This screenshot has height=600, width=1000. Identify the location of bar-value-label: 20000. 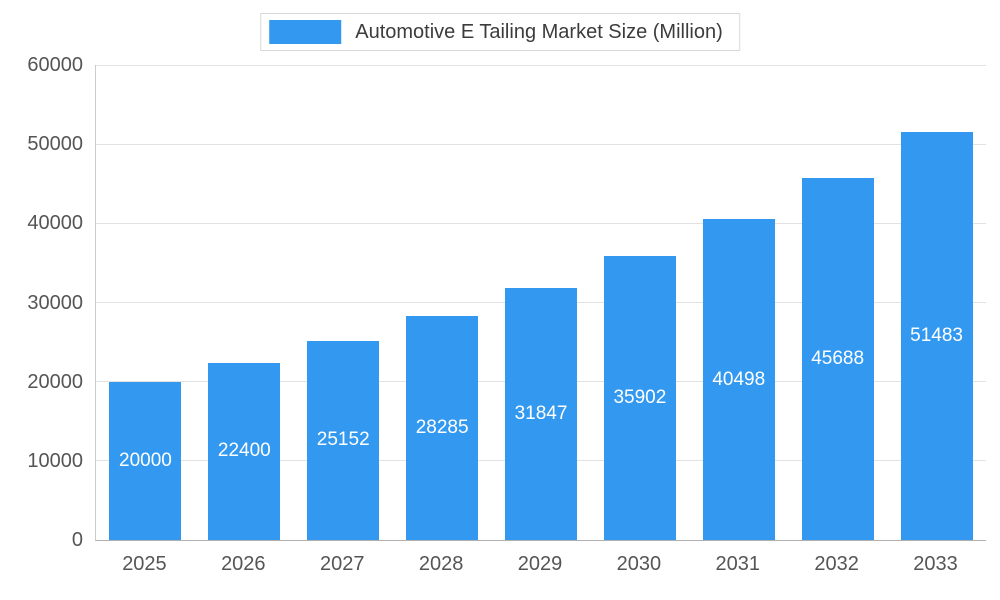
(145, 460).